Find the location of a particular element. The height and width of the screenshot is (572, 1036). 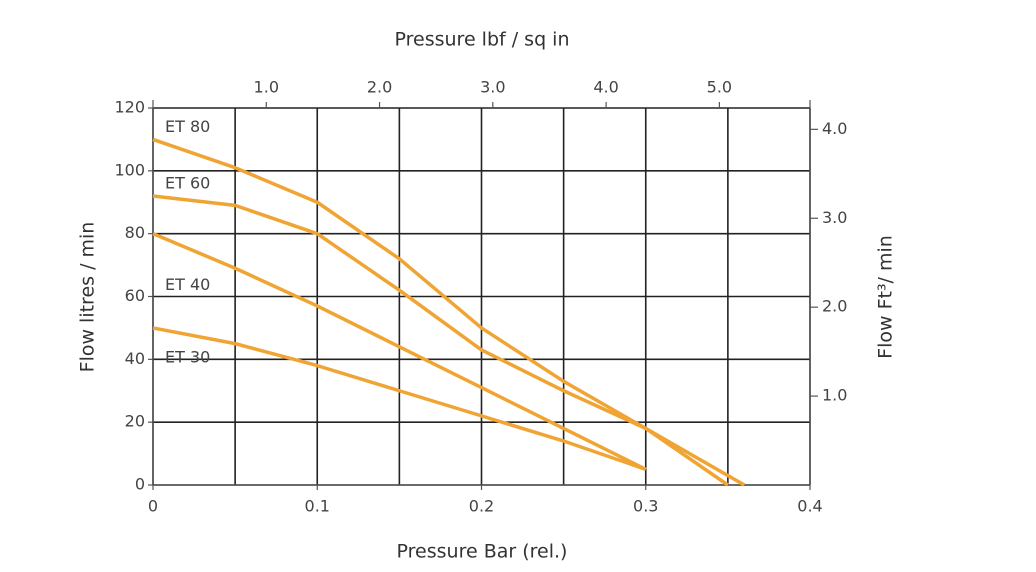

y2-axis-title: Flow Ft³/ min is located at coordinates (886, 297).